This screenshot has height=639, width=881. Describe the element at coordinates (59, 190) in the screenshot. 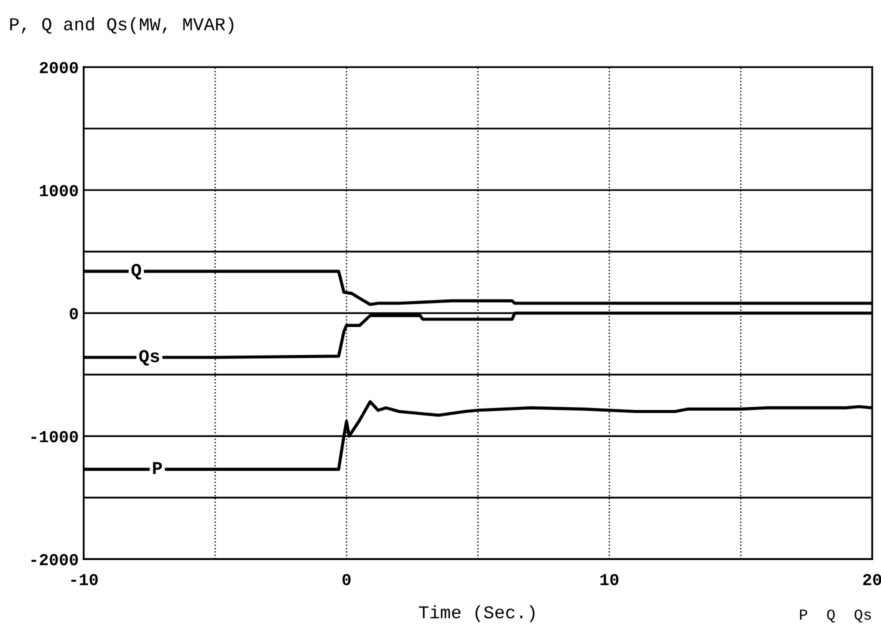

I see `y-tick-label: 1000` at that location.